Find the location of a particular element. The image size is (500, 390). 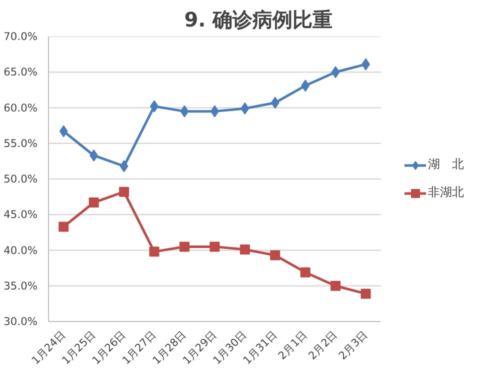

y-tick-label: 65.0% is located at coordinates (21, 72).